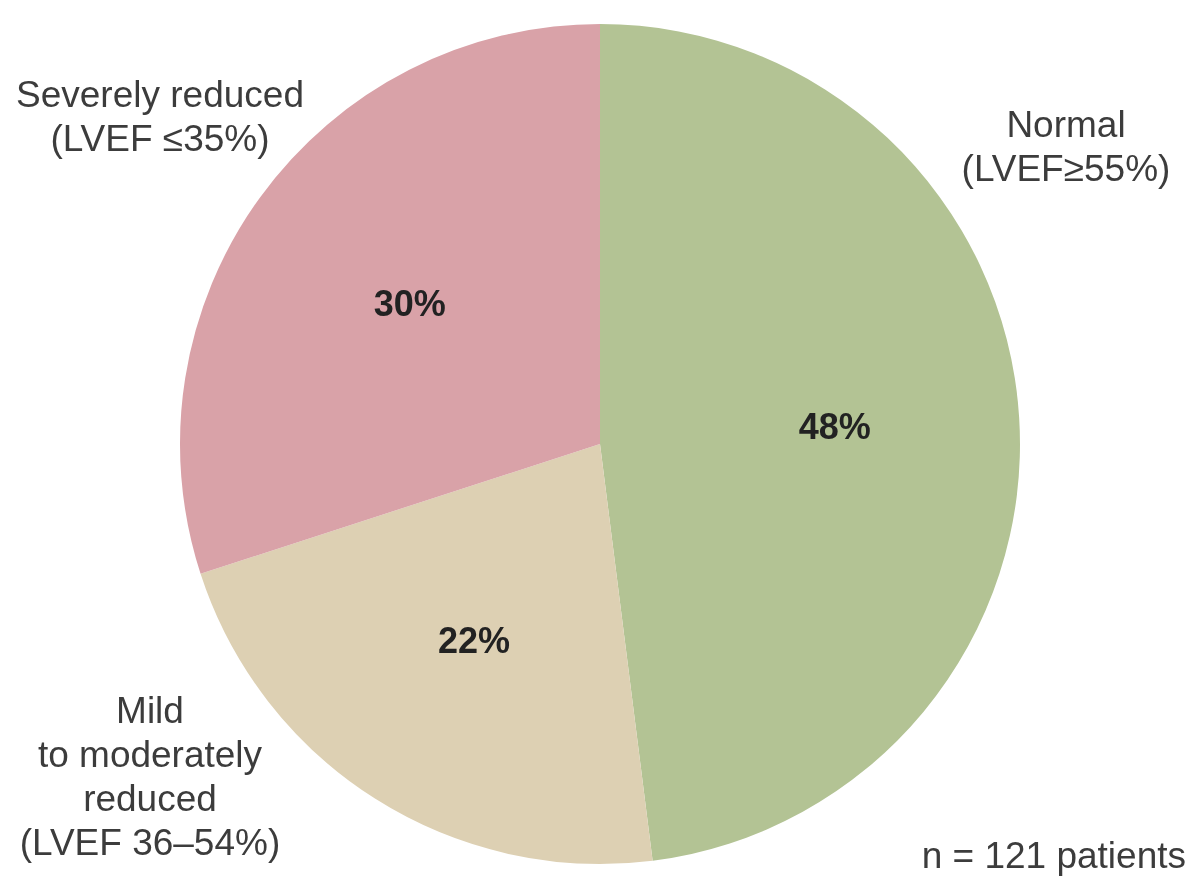 This screenshot has height=884, width=1192. Describe the element at coordinates (1066, 147) in the screenshot. I see `slice-label: Normal (LVEF≥55%)` at that location.